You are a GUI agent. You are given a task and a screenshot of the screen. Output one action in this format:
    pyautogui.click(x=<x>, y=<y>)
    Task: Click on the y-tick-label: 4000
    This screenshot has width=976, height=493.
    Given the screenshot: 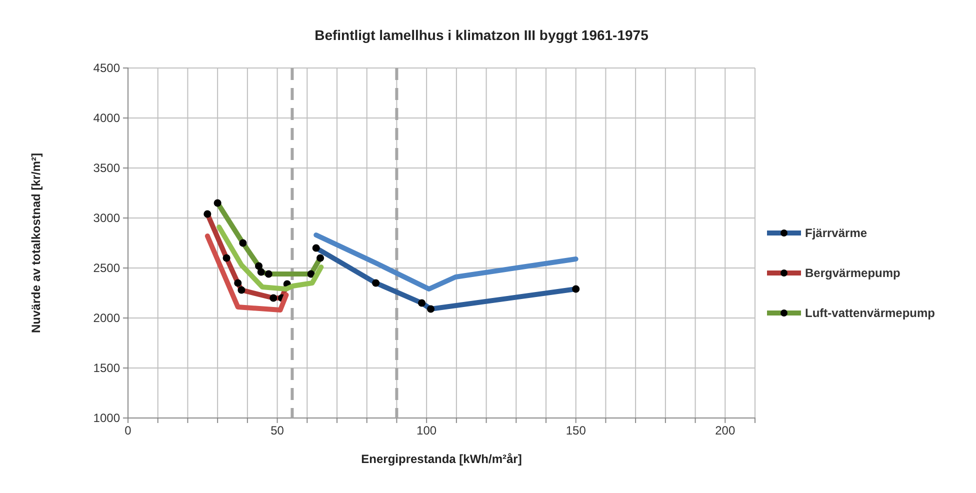 What is the action you would take?
    pyautogui.click(x=106, y=117)
    